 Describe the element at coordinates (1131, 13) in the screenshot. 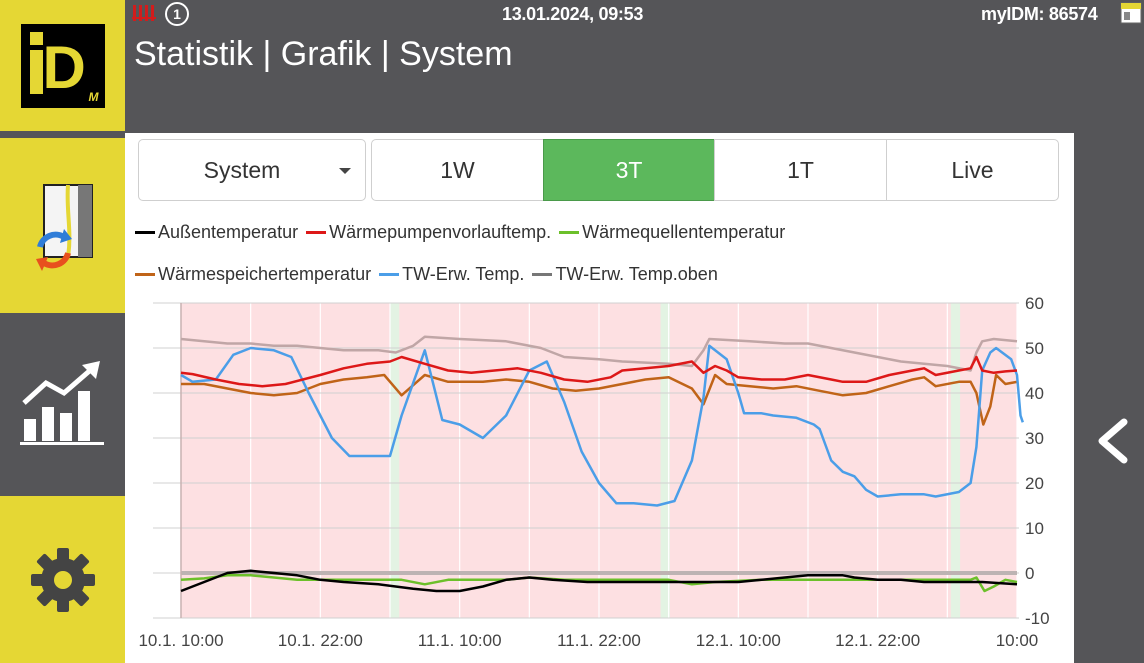

I see `window-icon` at that location.